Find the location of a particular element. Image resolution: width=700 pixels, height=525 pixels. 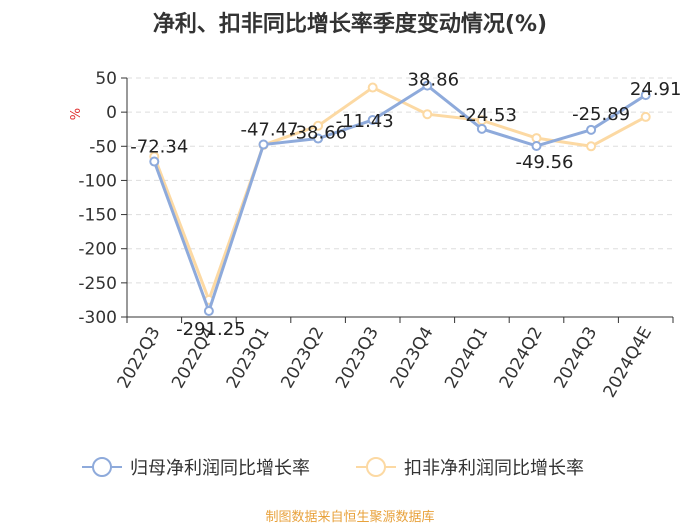

x-tick-label: 2023Q4 is located at coordinates (412, 358).